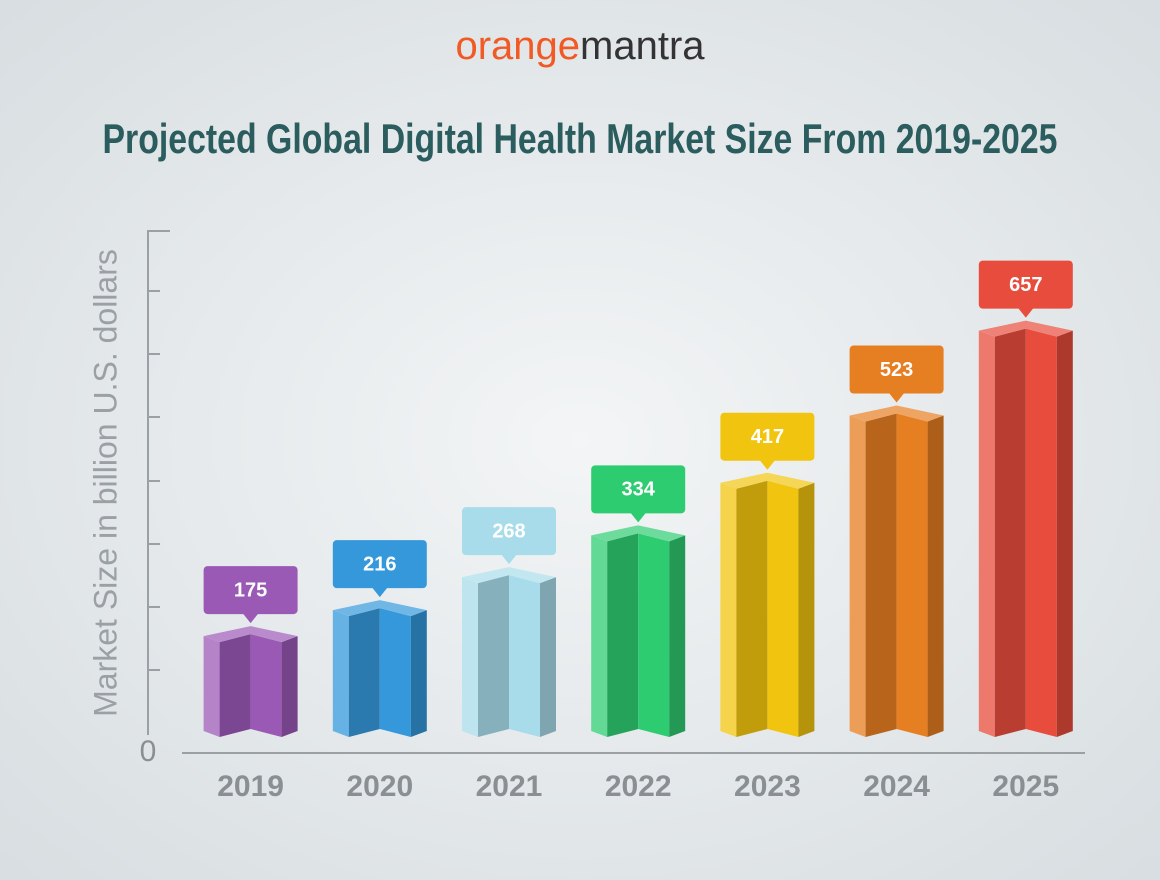  I want to click on logo-part: mantra, so click(642, 46).